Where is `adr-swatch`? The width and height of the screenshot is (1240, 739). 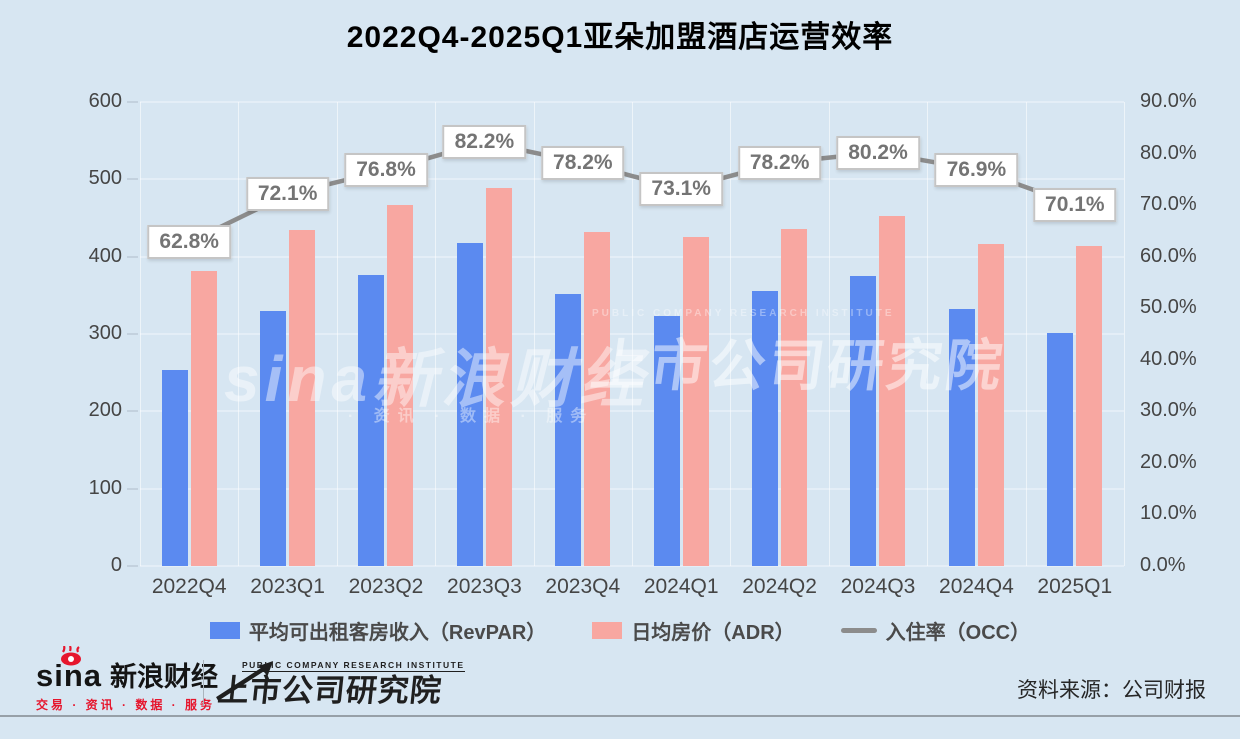
adr-swatch is located at coordinates (607, 630).